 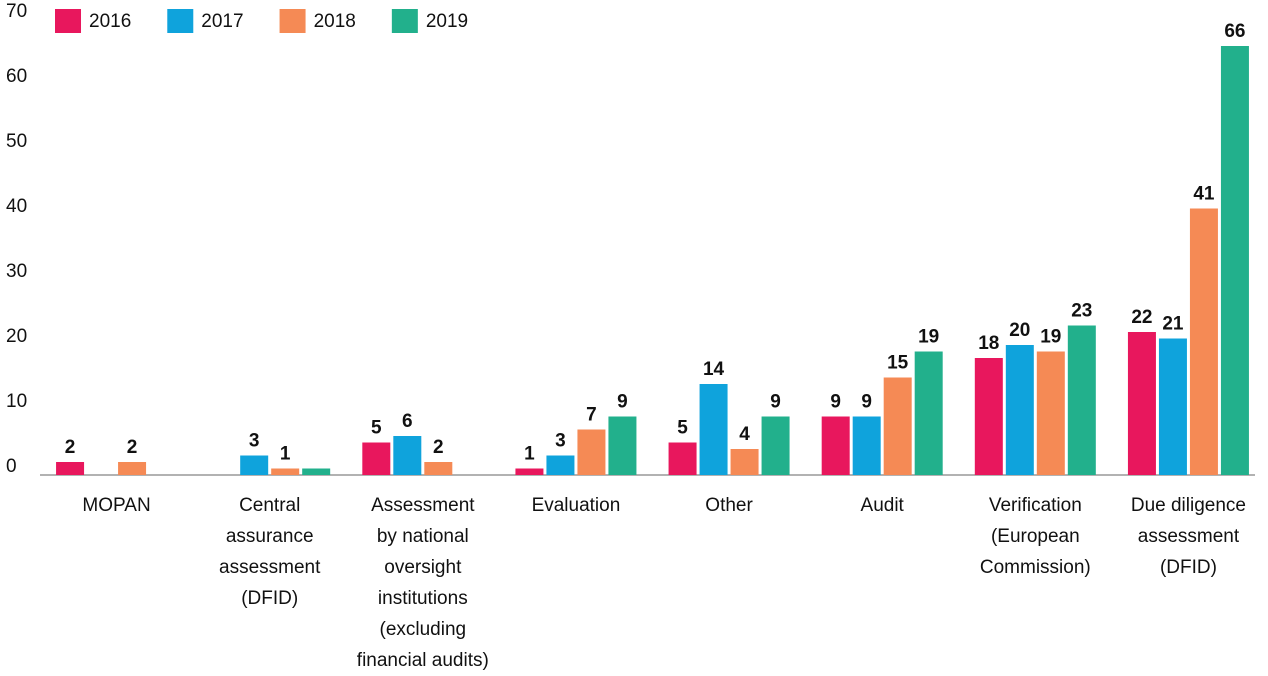 What do you see at coordinates (16, 271) in the screenshot?
I see `y-tick-label: 30` at bounding box center [16, 271].